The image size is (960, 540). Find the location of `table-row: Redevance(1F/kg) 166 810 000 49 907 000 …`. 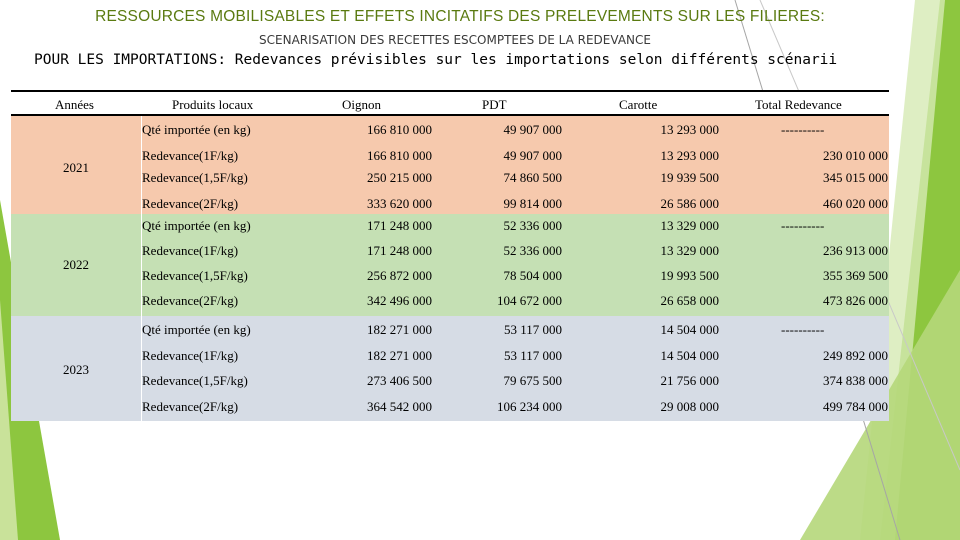

table-row: Redevance(1F/kg) 166 810 000 49 907 000 … is located at coordinates (450, 156).